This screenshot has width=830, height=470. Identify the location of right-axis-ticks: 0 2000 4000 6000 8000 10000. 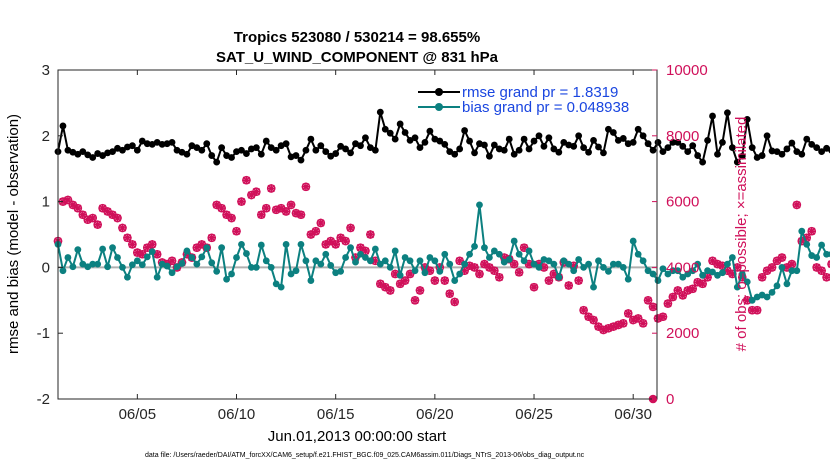
(680, 235).